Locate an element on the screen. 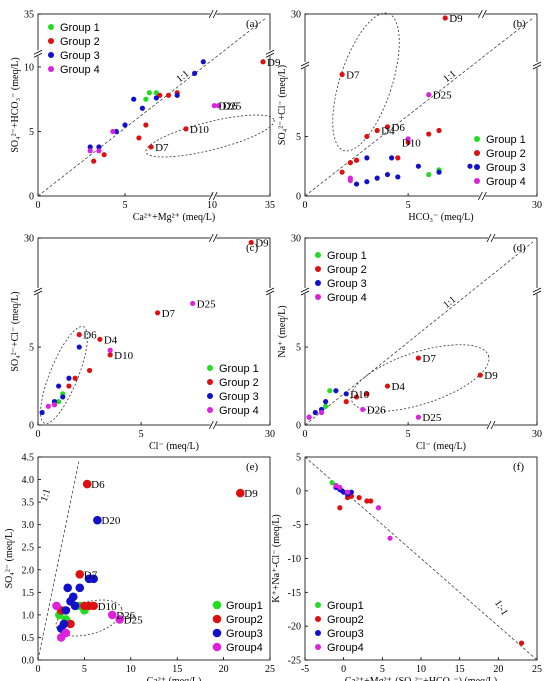  plot-frame is located at coordinates (421, 105).